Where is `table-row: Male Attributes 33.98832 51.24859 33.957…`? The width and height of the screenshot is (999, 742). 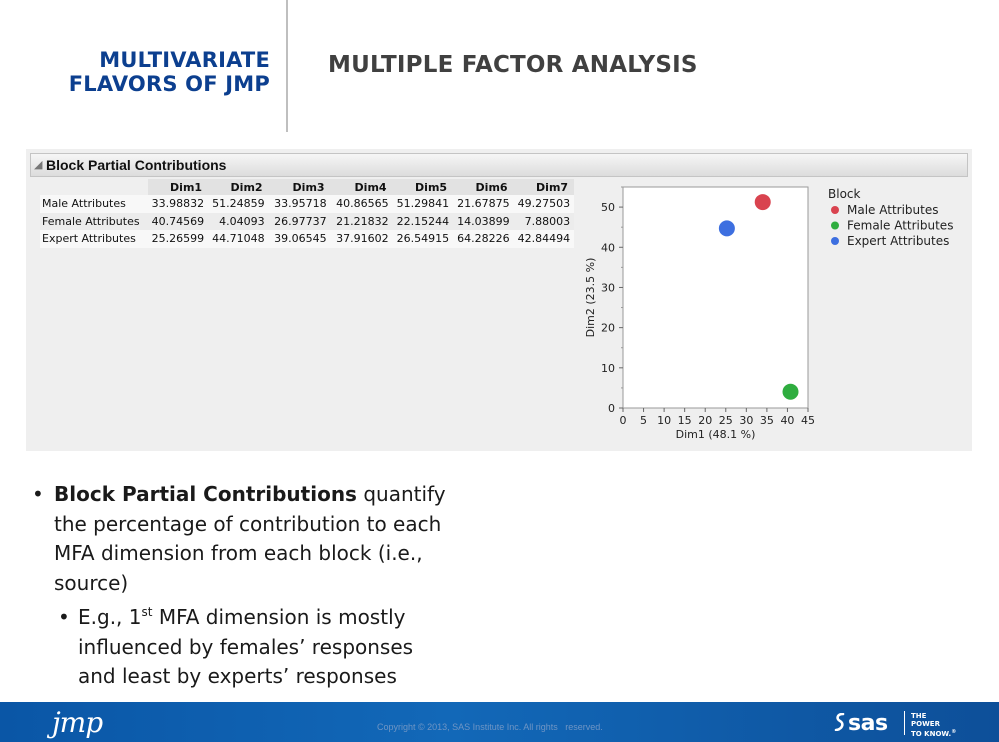
table-row: Male Attributes 33.98832 51.24859 33.957… is located at coordinates (307, 204).